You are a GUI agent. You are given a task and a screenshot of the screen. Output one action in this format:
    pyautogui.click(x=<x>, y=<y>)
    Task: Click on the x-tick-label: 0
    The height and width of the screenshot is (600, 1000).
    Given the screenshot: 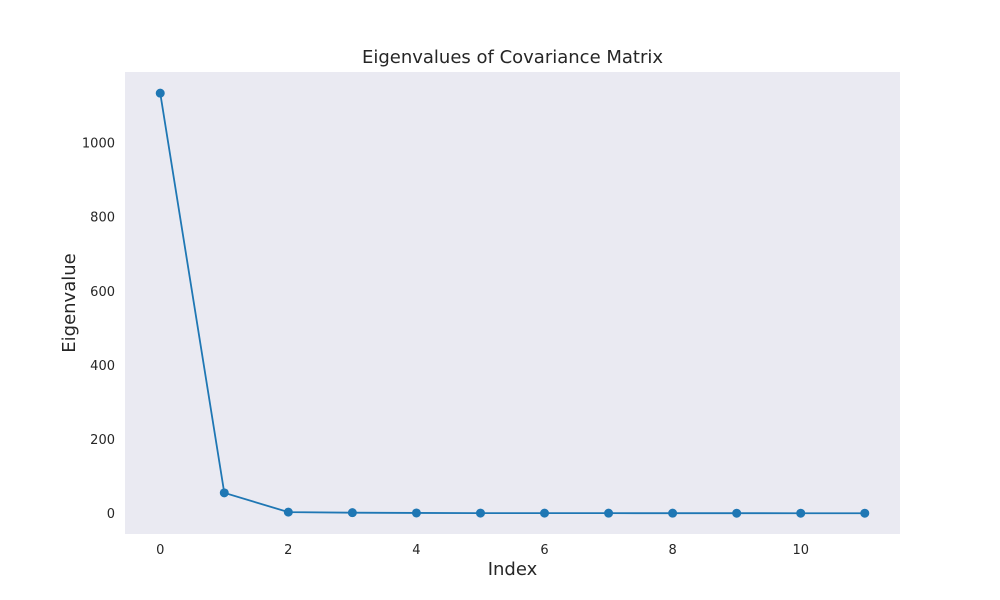 What is the action you would take?
    pyautogui.click(x=160, y=550)
    